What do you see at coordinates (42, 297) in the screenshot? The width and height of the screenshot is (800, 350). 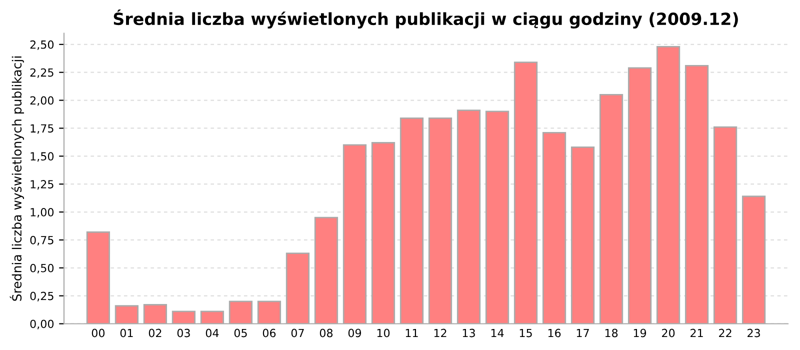 I see `y-tick-label: 0,25` at bounding box center [42, 297].